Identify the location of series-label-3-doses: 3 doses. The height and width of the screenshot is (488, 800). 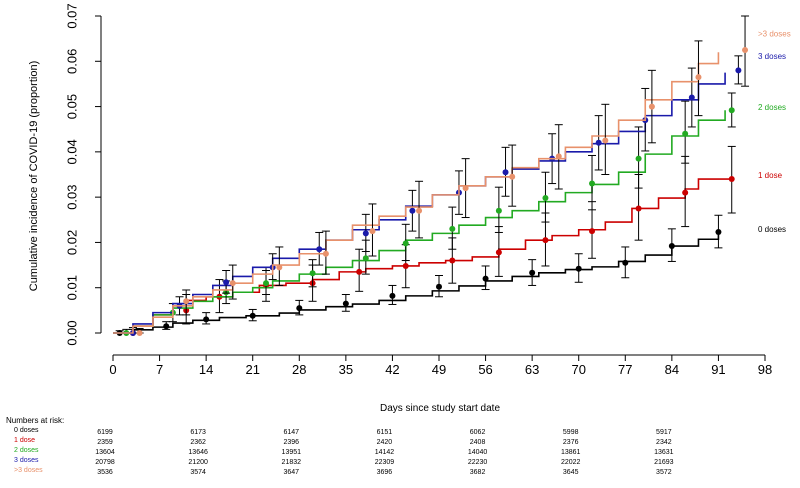
(772, 56).